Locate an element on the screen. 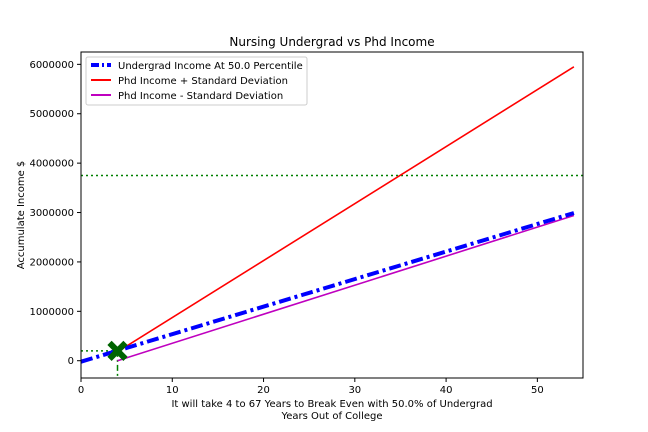 This screenshot has height=432, width=648. y-tick-label: 2000000 is located at coordinates (51, 262).